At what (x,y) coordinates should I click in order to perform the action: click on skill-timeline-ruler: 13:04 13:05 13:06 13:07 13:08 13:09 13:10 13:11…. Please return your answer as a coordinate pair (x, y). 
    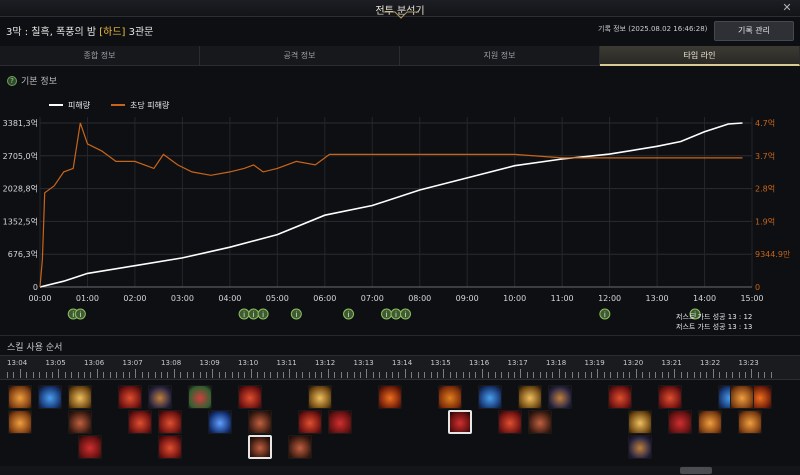
    Looking at the image, I should click on (400, 367).